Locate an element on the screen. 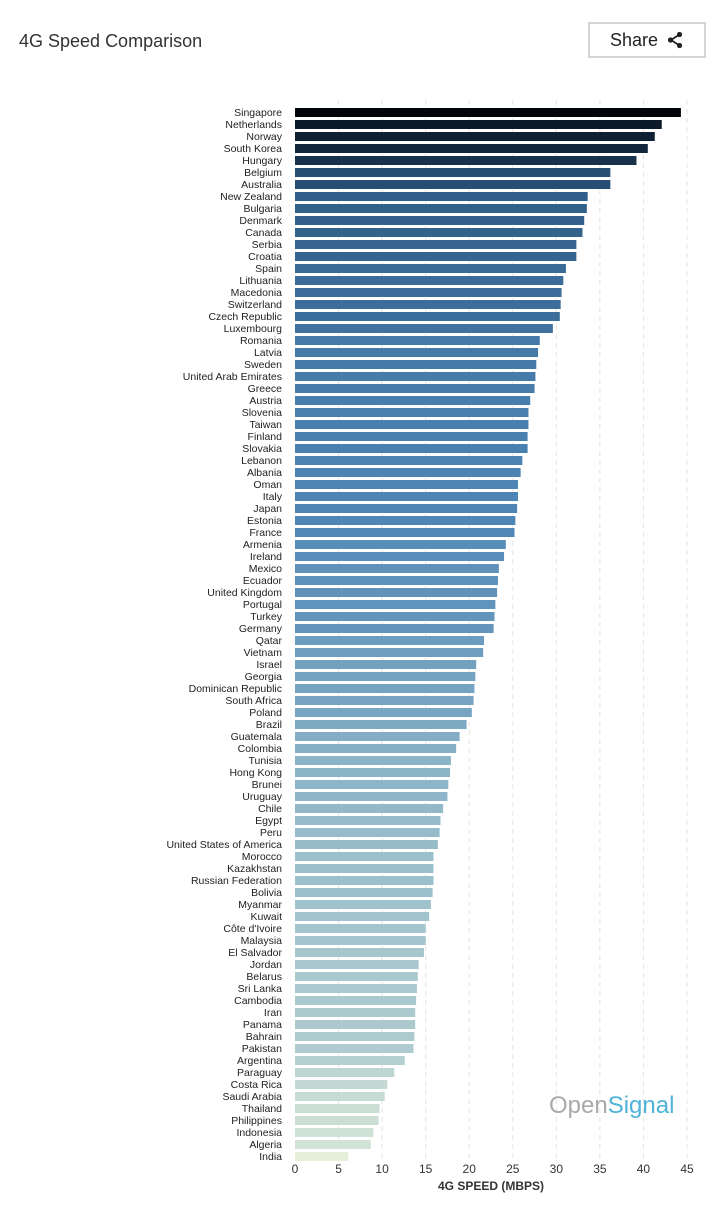 The width and height of the screenshot is (726, 1222). category-label: Saudi Arabia is located at coordinates (252, 1097).